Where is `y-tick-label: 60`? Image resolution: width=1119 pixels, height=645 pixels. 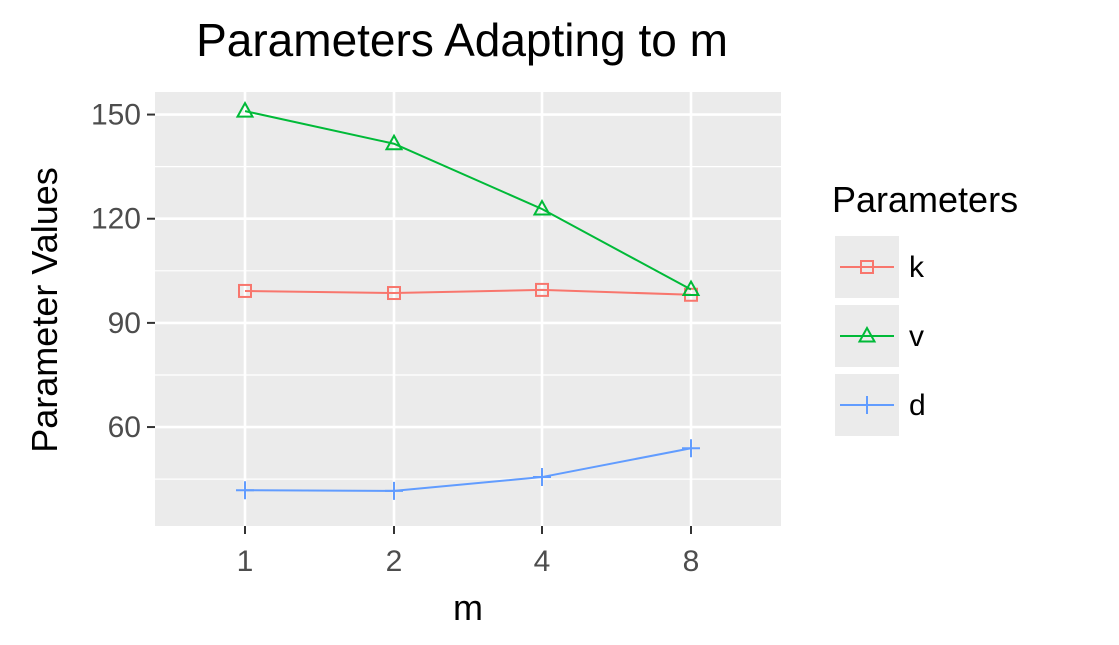 y-tick-label: 60 is located at coordinates (124, 427).